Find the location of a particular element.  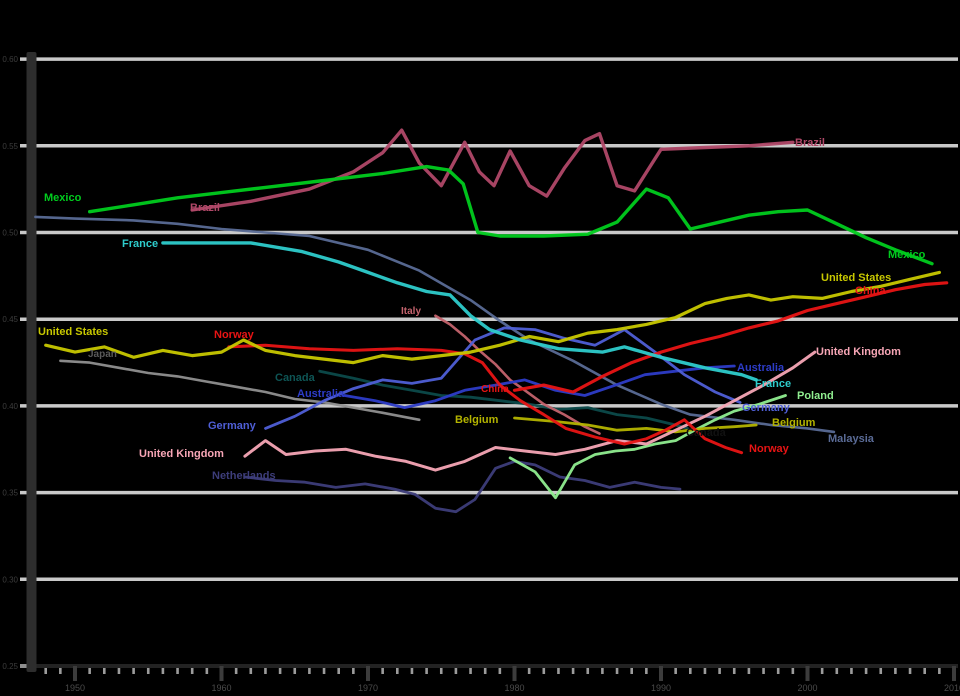

x-tick-label: 1970 is located at coordinates (368, 688).